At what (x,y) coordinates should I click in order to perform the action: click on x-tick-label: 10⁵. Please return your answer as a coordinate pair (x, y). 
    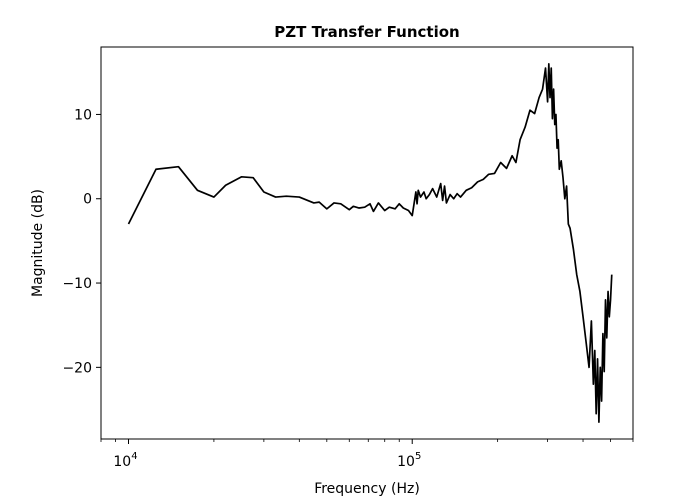
    Looking at the image, I should click on (409, 460).